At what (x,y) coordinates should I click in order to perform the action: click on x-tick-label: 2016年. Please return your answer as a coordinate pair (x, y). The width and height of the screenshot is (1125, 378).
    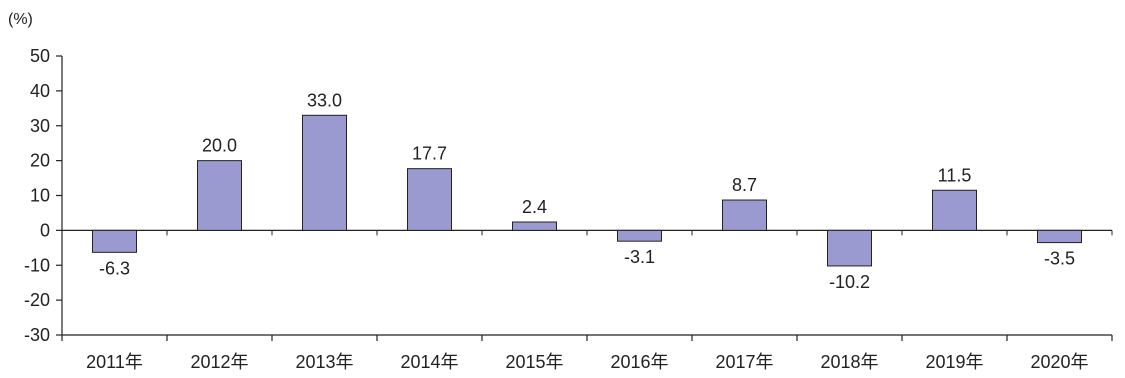
    Looking at the image, I should click on (639, 362).